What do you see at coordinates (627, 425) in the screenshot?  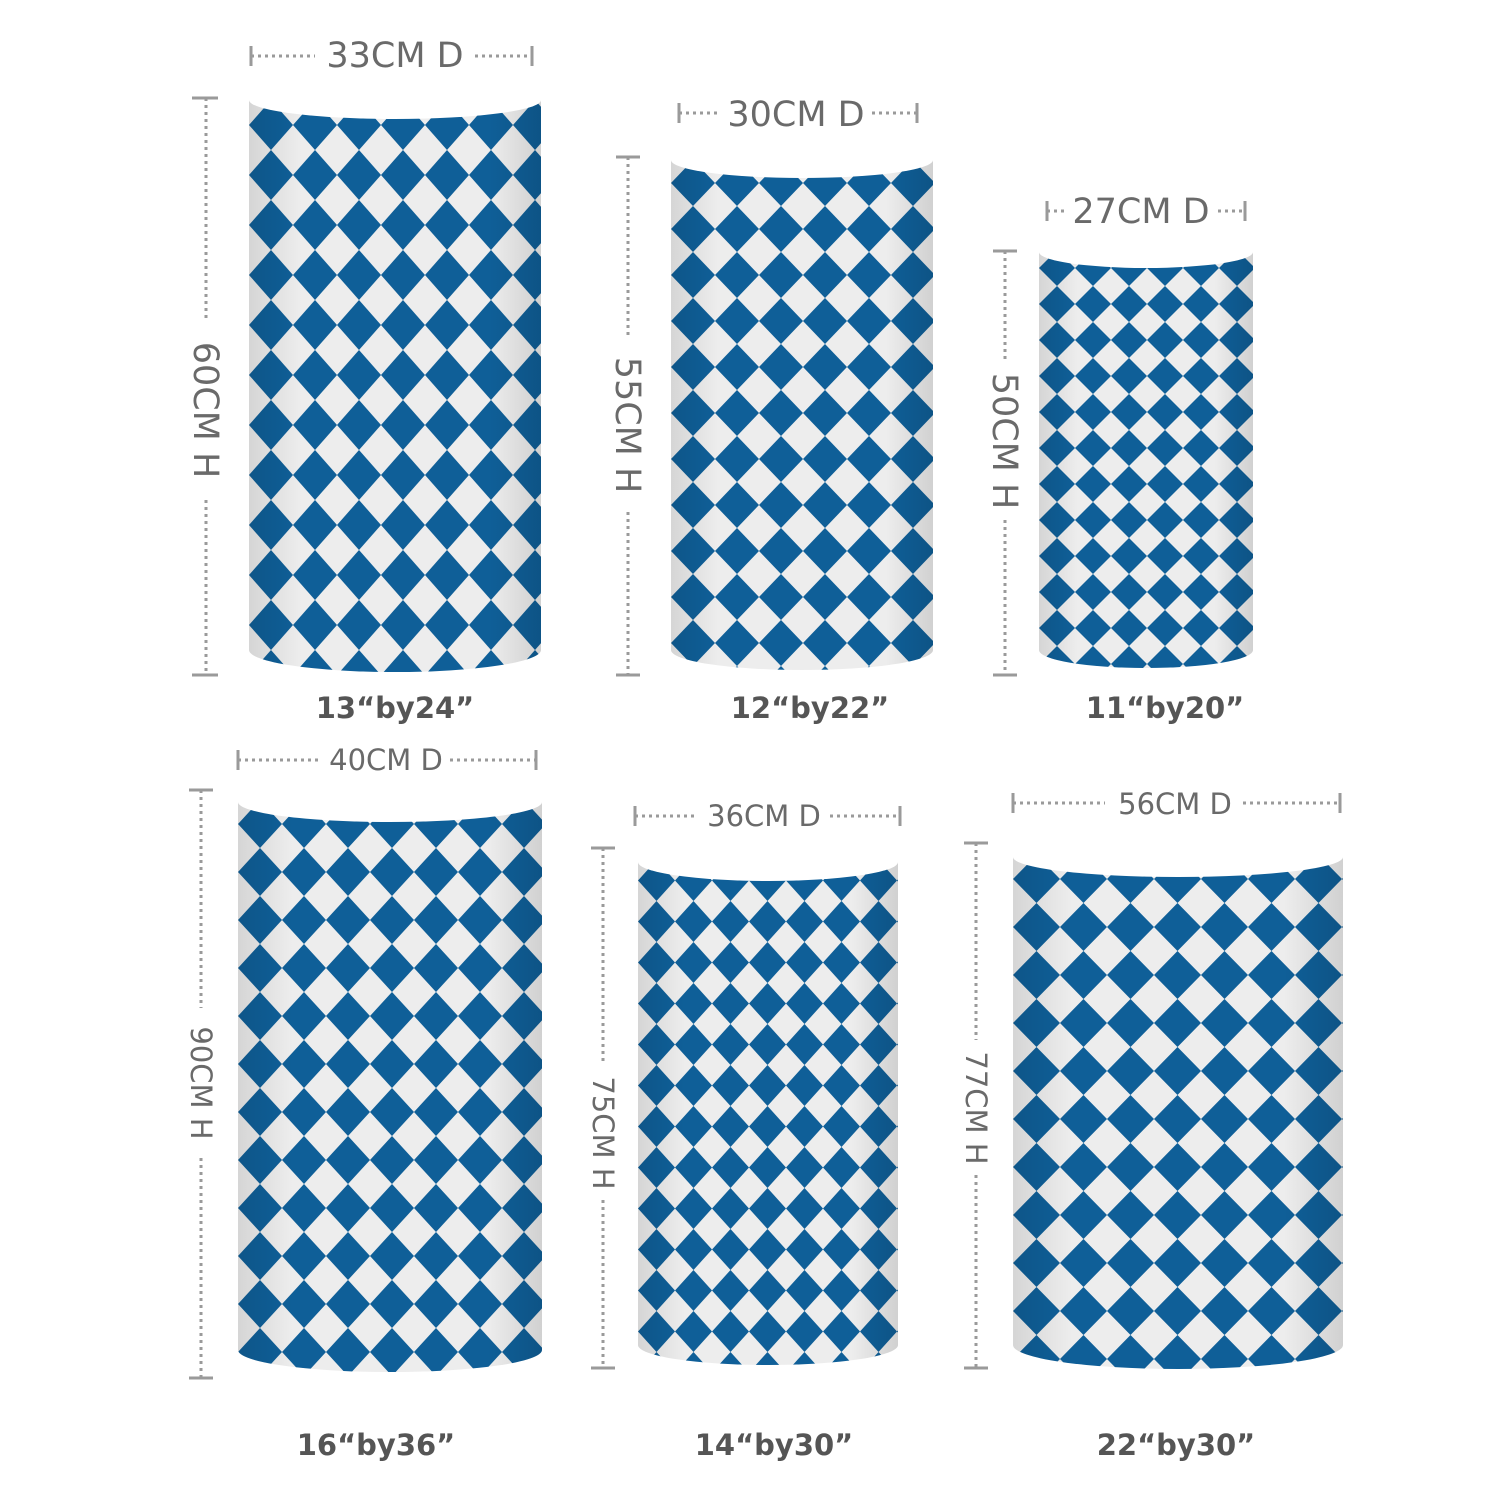 I see `height-label: 55CM H` at bounding box center [627, 425].